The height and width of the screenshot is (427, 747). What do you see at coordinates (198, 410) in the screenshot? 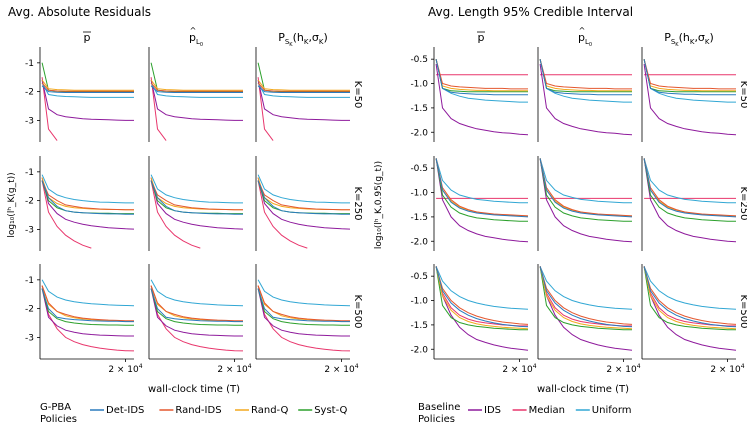
I see `legend-label: Rand-IDS` at bounding box center [198, 410].